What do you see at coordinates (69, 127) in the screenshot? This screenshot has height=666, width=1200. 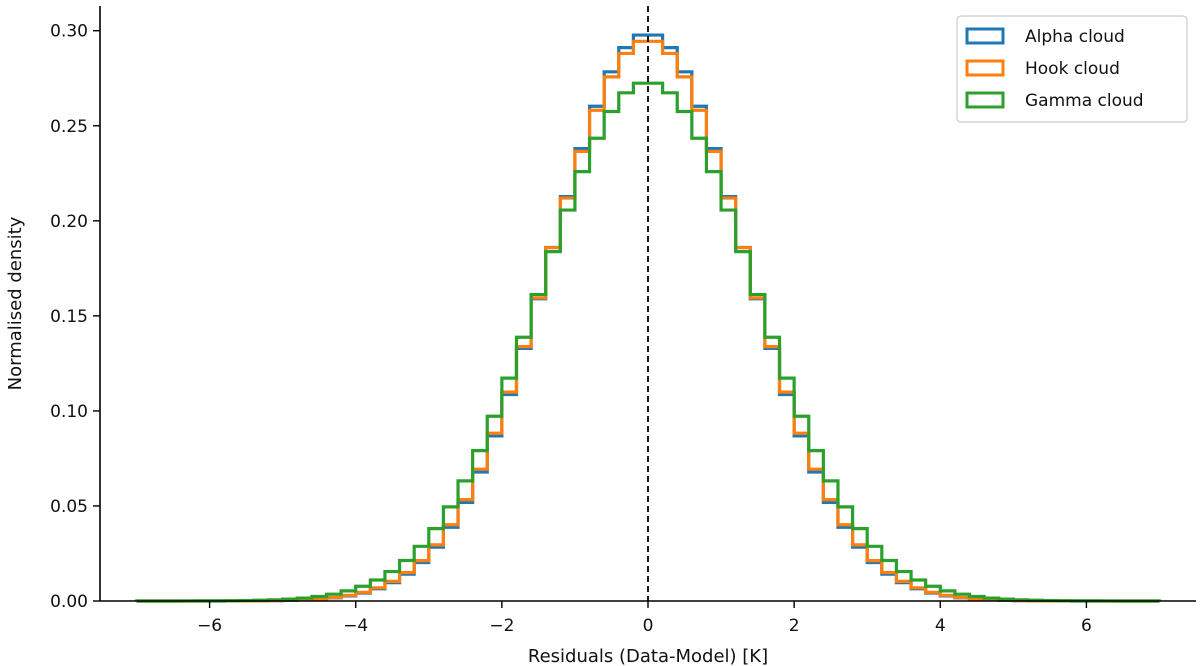 I see `y-tick-label: 0.25` at bounding box center [69, 127].